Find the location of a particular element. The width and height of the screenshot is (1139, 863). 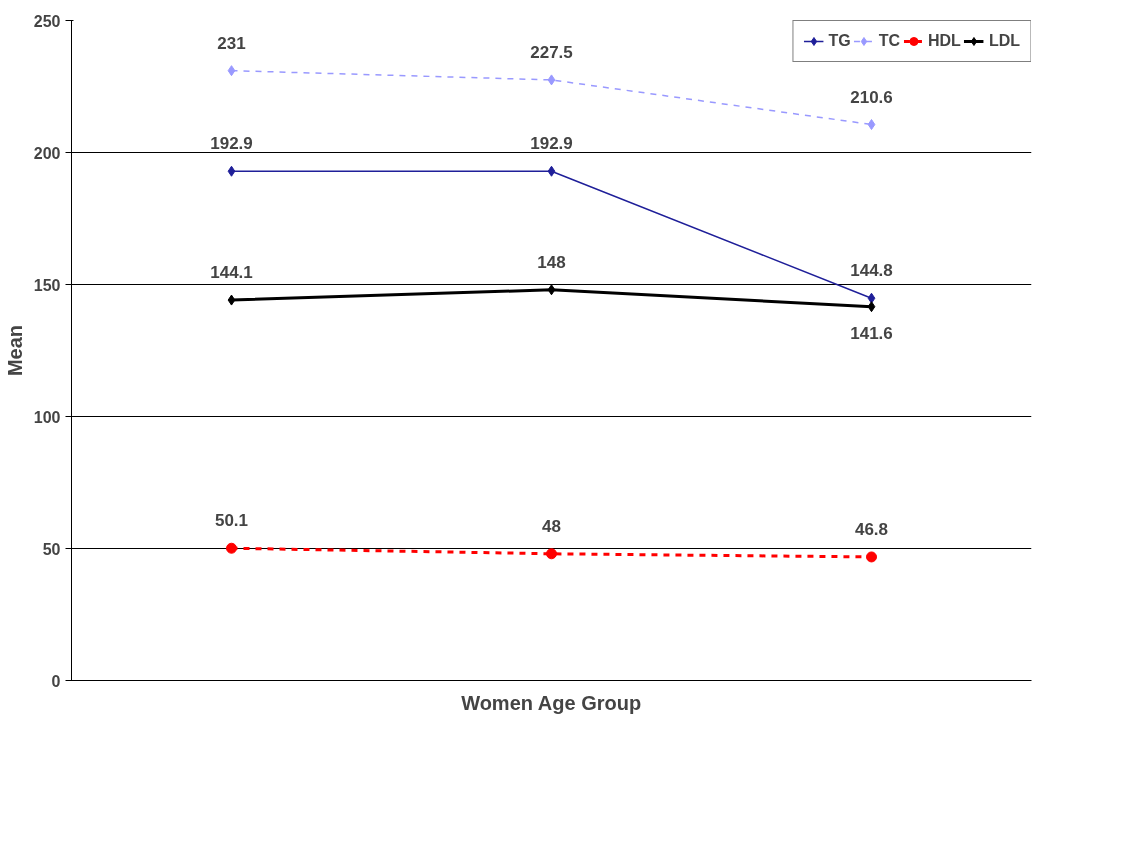

y-tick-label: 200 is located at coordinates (47, 153).